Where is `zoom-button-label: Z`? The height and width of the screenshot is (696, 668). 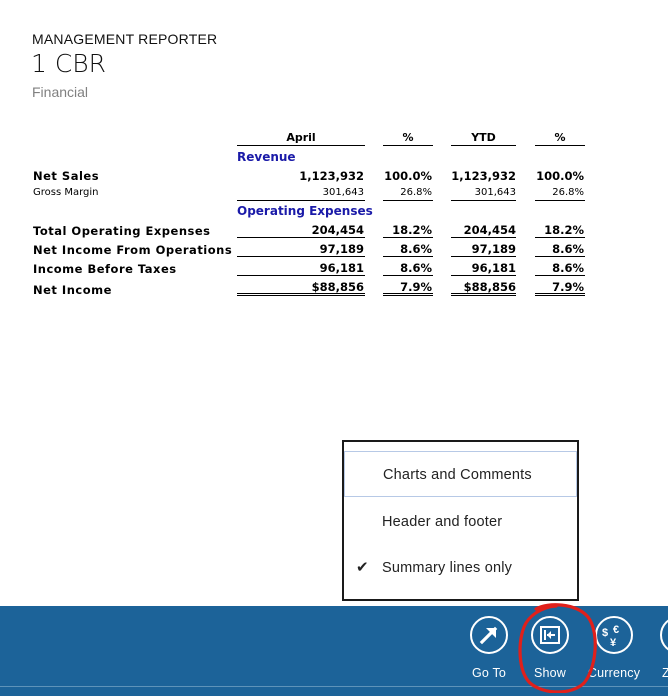
zoom-button-label: Z is located at coordinates (665, 673).